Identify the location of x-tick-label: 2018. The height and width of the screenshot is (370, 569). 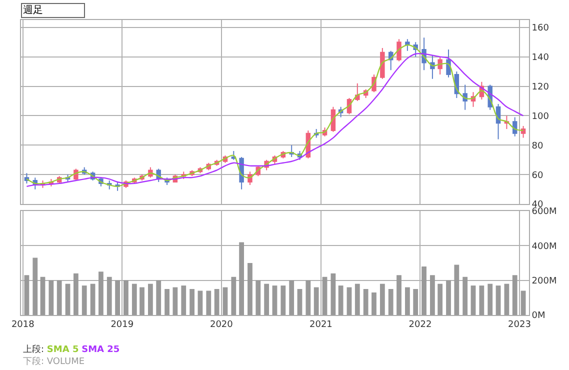
(23, 325).